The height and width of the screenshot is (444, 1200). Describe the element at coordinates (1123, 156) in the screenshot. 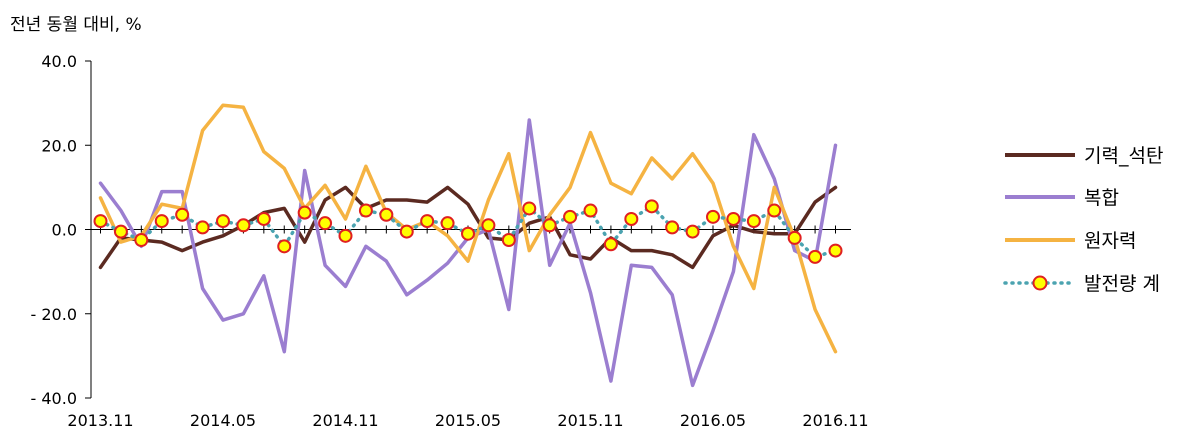

I see `legend-label-1: 기력_석탄` at that location.